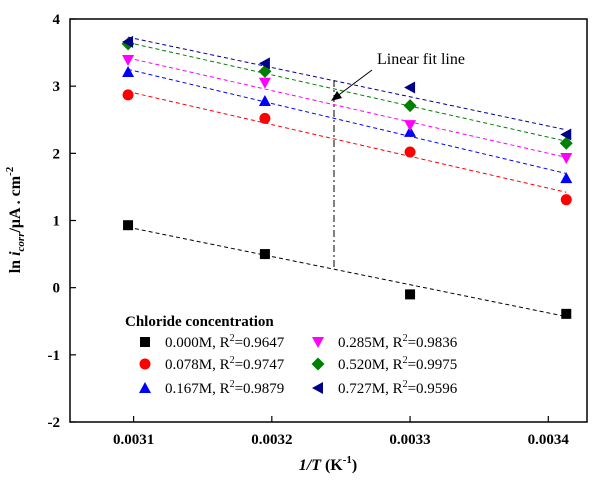  Describe the element at coordinates (271, 440) in the screenshot. I see `x-tick-label: 0.0032` at that location.